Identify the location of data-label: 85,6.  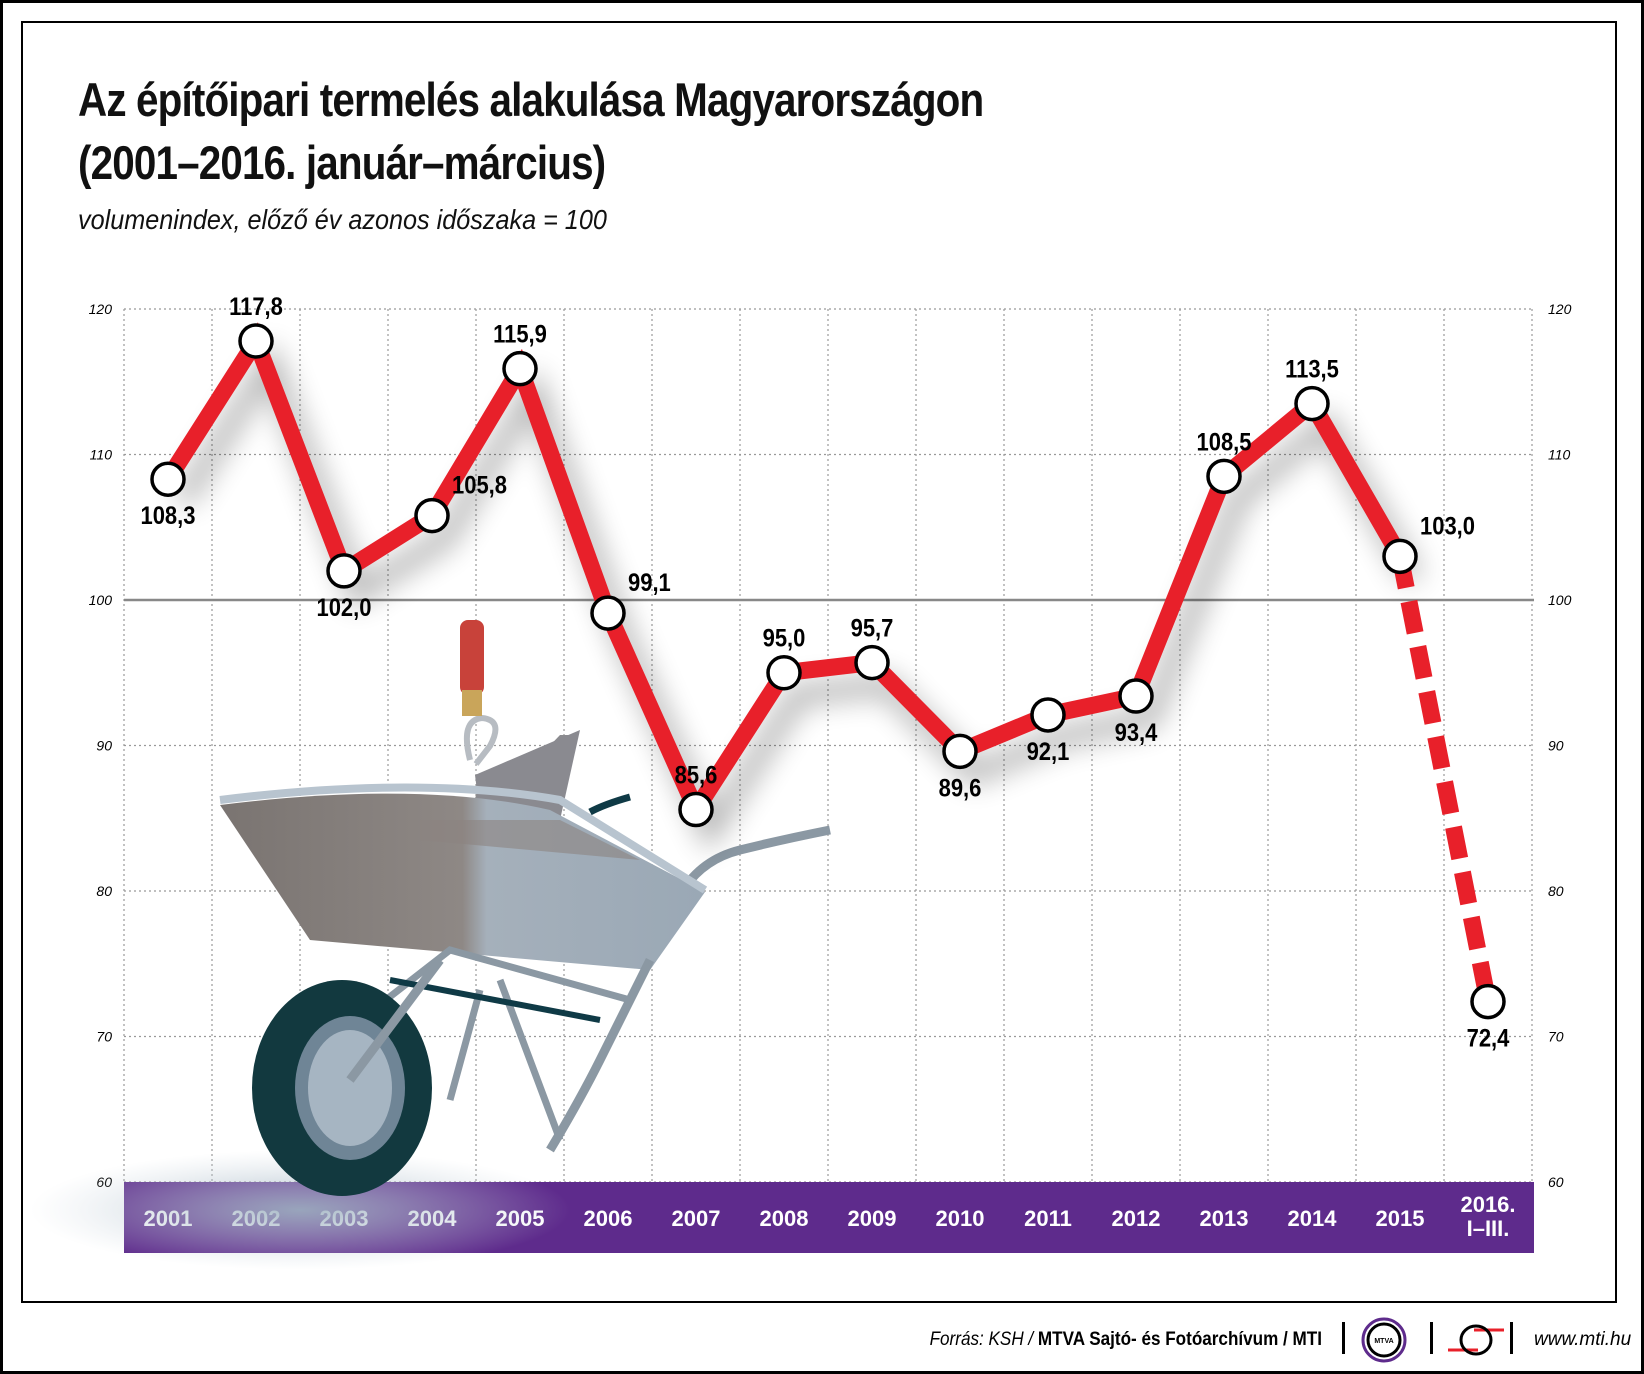
(696, 775).